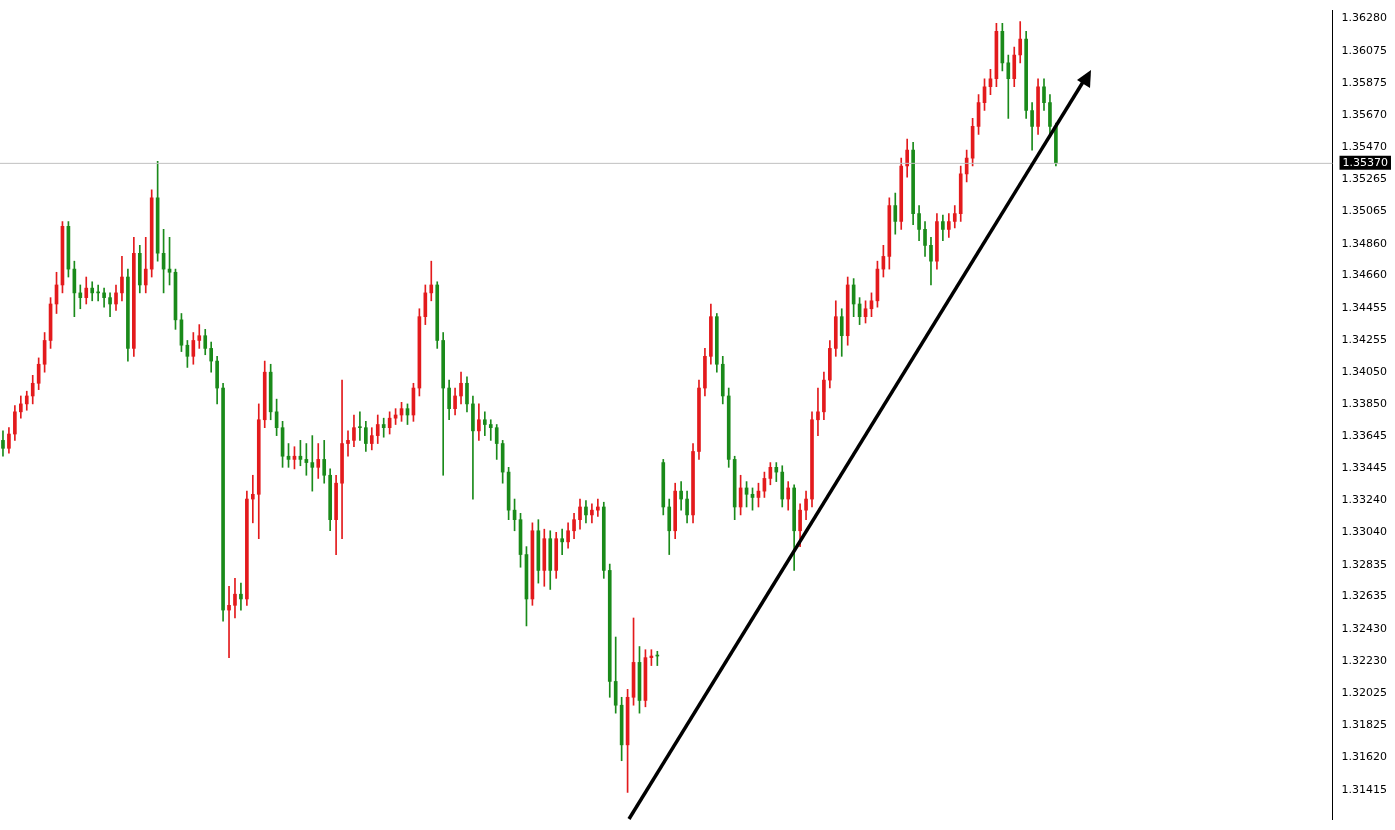  What do you see at coordinates (1364, 628) in the screenshot?
I see `y-tick-label: 1.32430` at bounding box center [1364, 628].